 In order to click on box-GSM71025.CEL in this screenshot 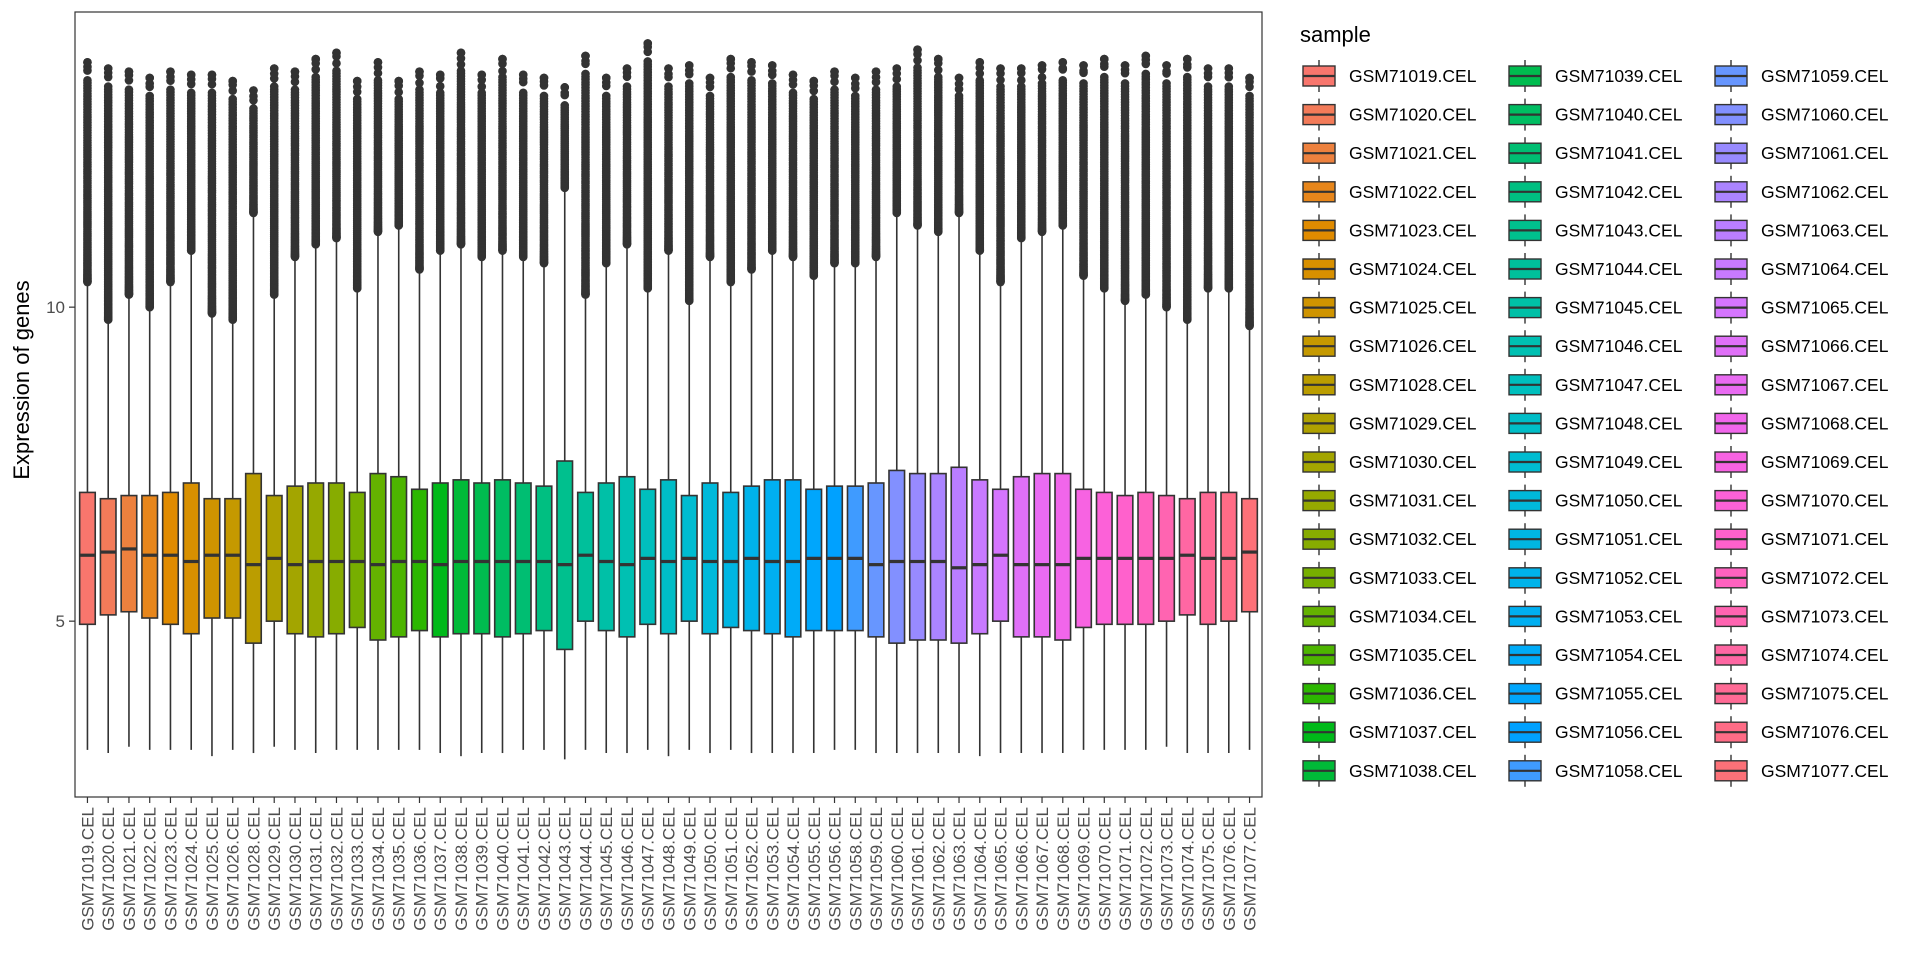, I will do `click(212, 413)`.